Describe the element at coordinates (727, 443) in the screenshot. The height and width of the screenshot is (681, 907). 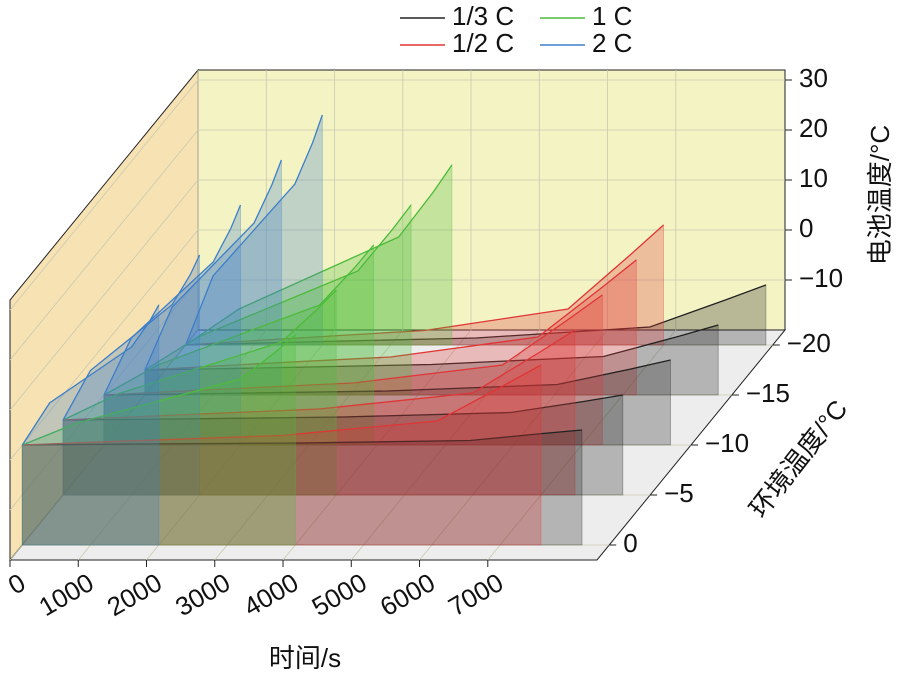
I see `z-tick-label: −10` at that location.